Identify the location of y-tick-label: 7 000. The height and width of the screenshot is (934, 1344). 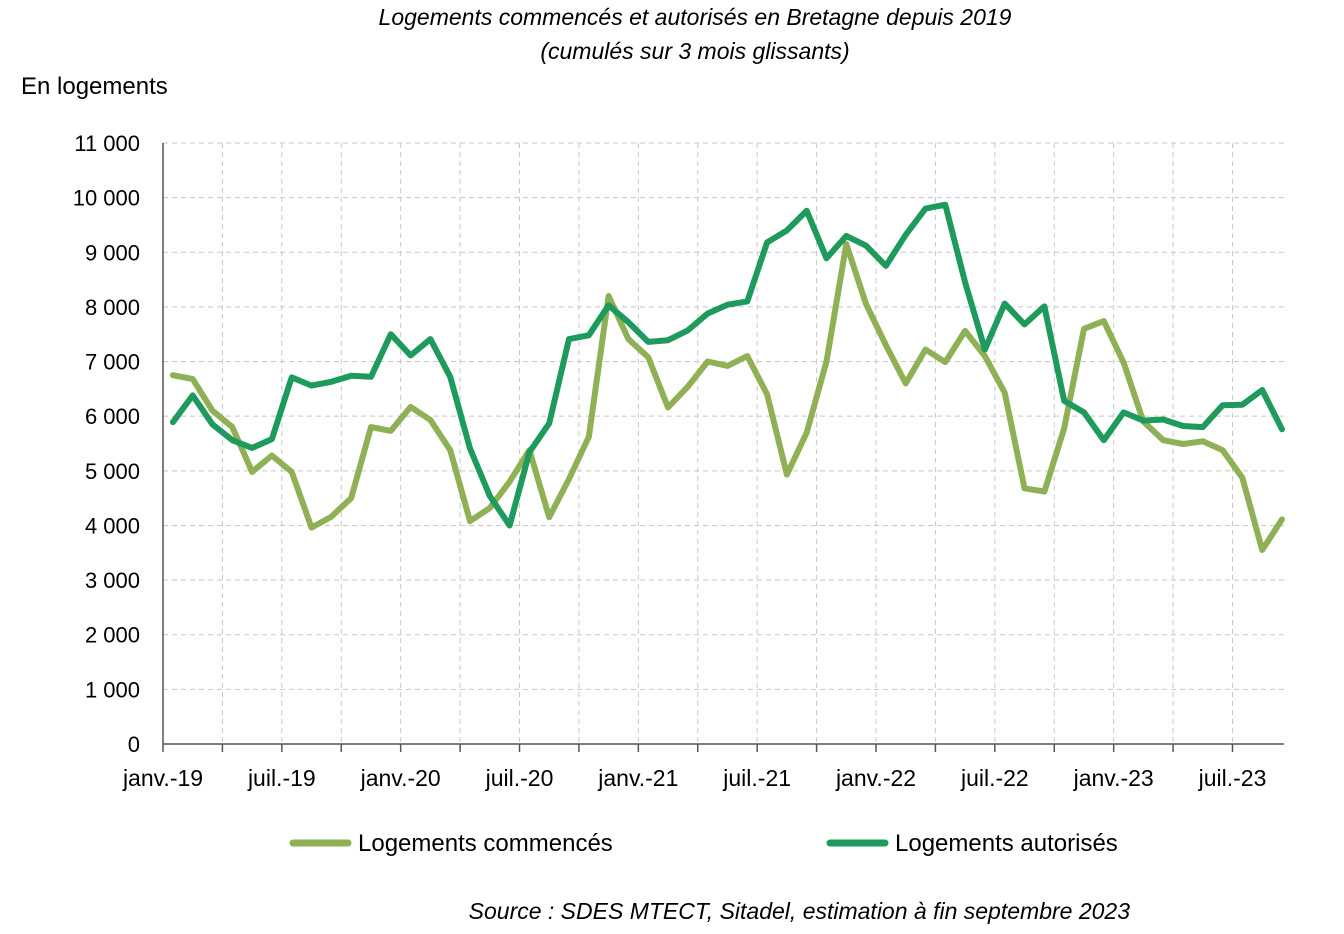
(112, 362).